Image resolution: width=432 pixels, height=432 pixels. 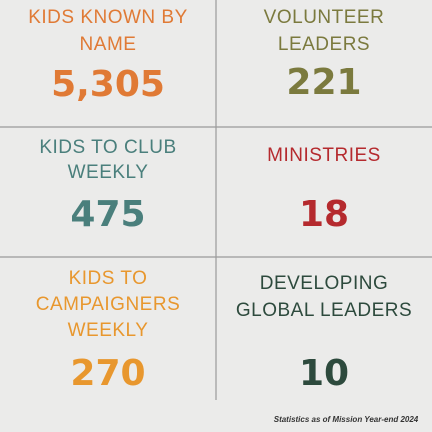 I want to click on stat-value: 475, so click(x=107, y=214).